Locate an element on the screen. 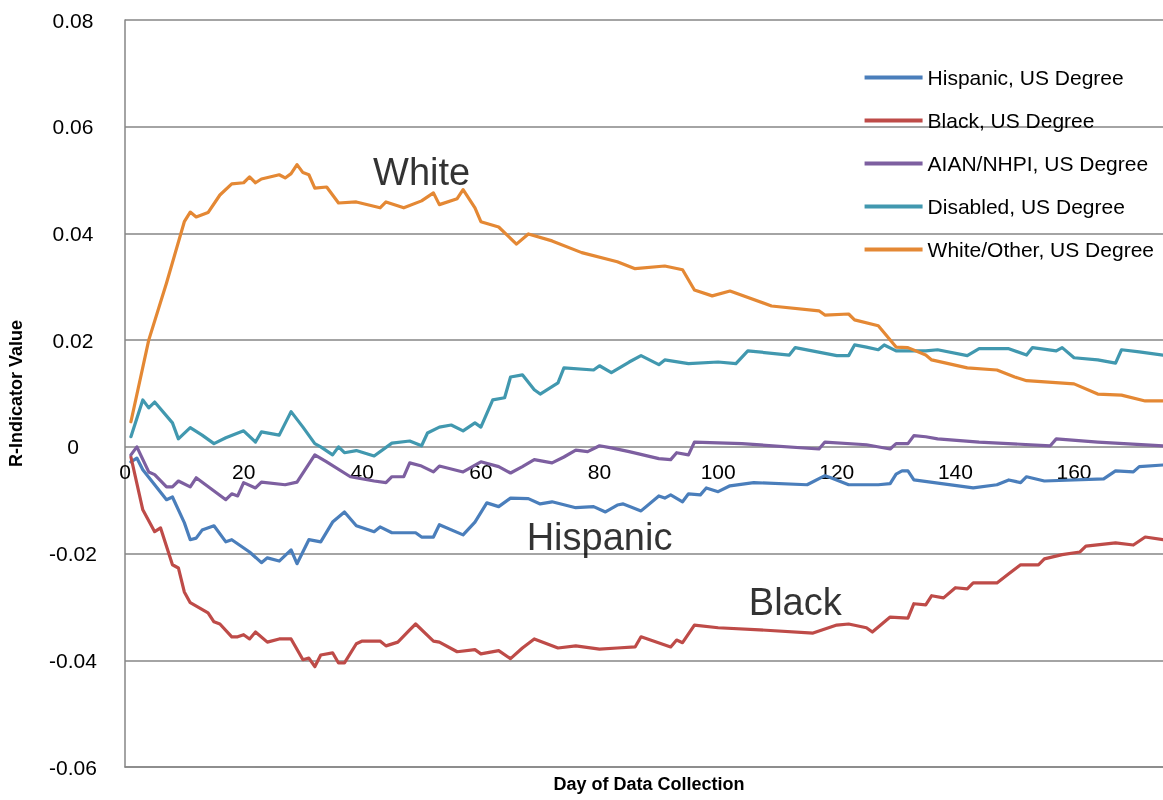 This screenshot has width=1163, height=800. x-tick-label: 100 is located at coordinates (718, 471).